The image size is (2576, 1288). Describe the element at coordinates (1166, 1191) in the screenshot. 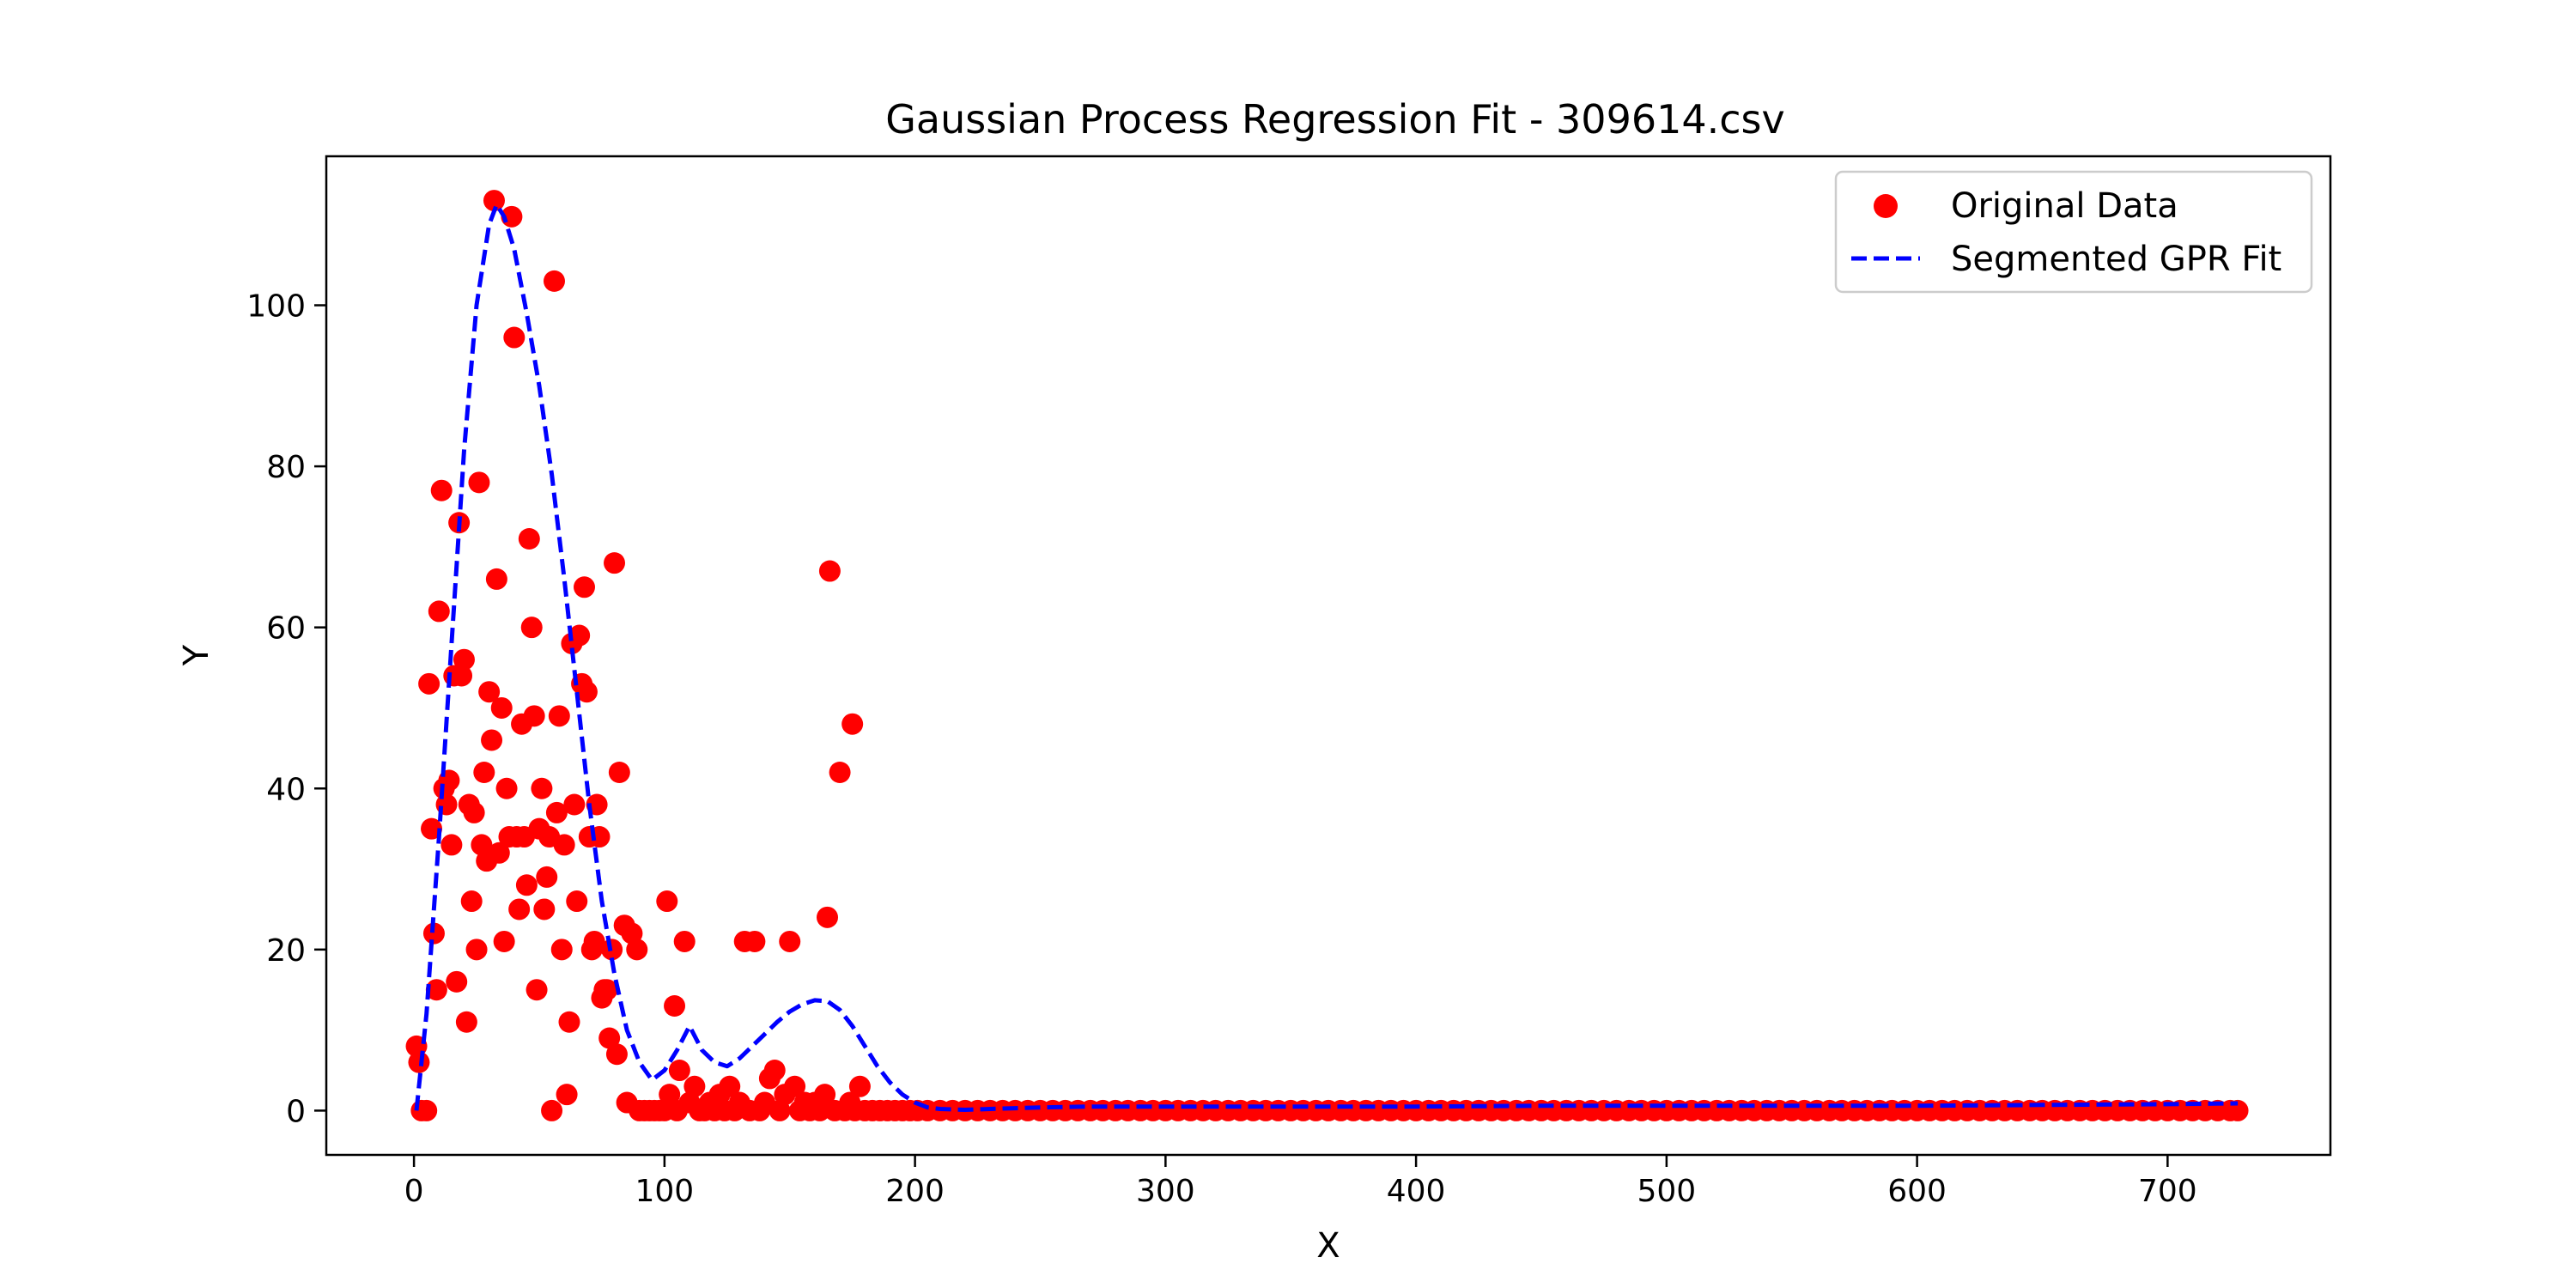

I see `x-tick-label: 300` at that location.